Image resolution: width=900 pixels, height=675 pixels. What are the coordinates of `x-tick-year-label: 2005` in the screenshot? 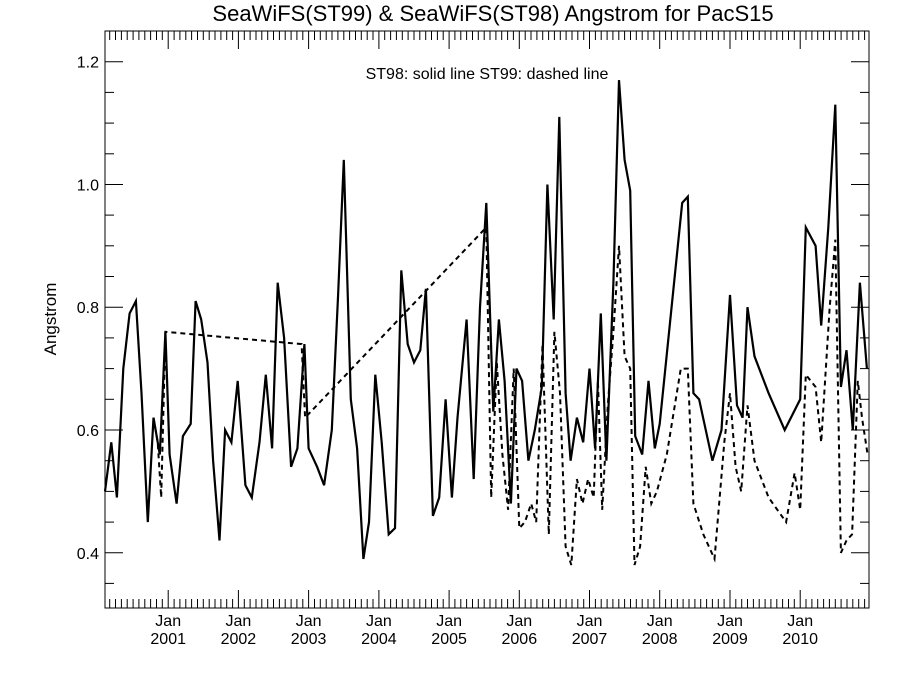 It's located at (449, 639).